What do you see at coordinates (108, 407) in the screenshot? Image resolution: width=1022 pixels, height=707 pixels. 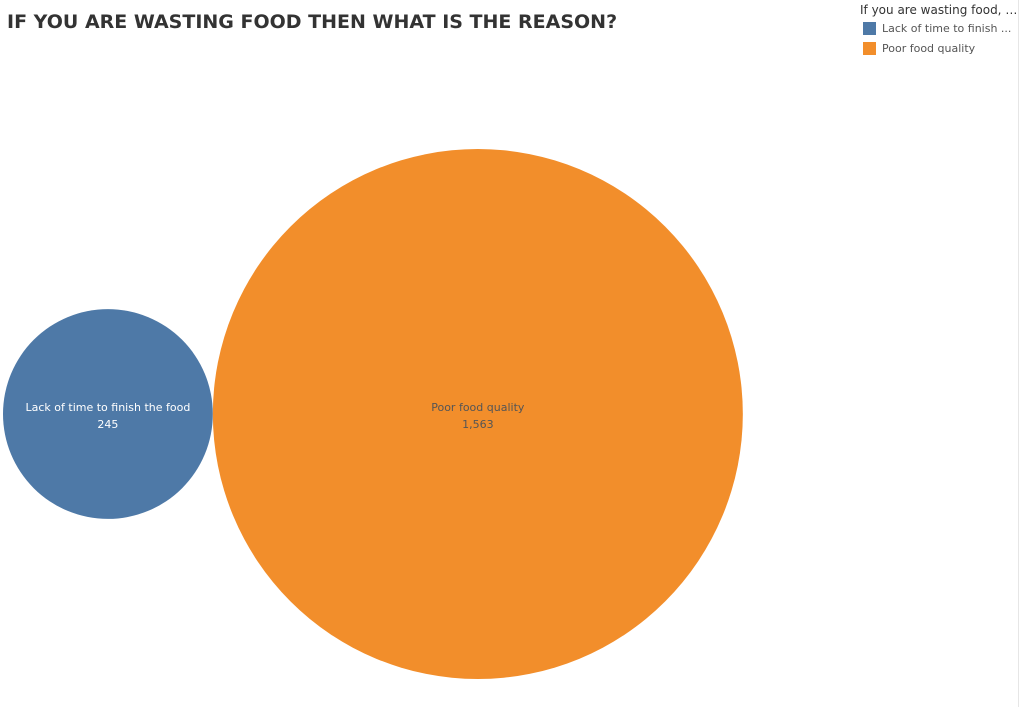 I see `bubble-category-label: Lack of time to finish the food` at bounding box center [108, 407].